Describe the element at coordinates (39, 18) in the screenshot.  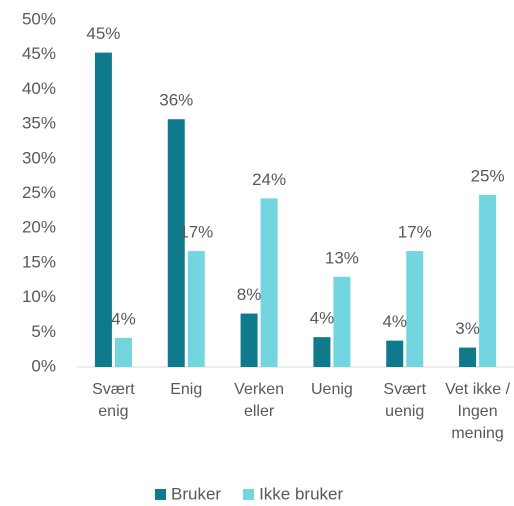
I see `y-tick-label: 50%` at that location.